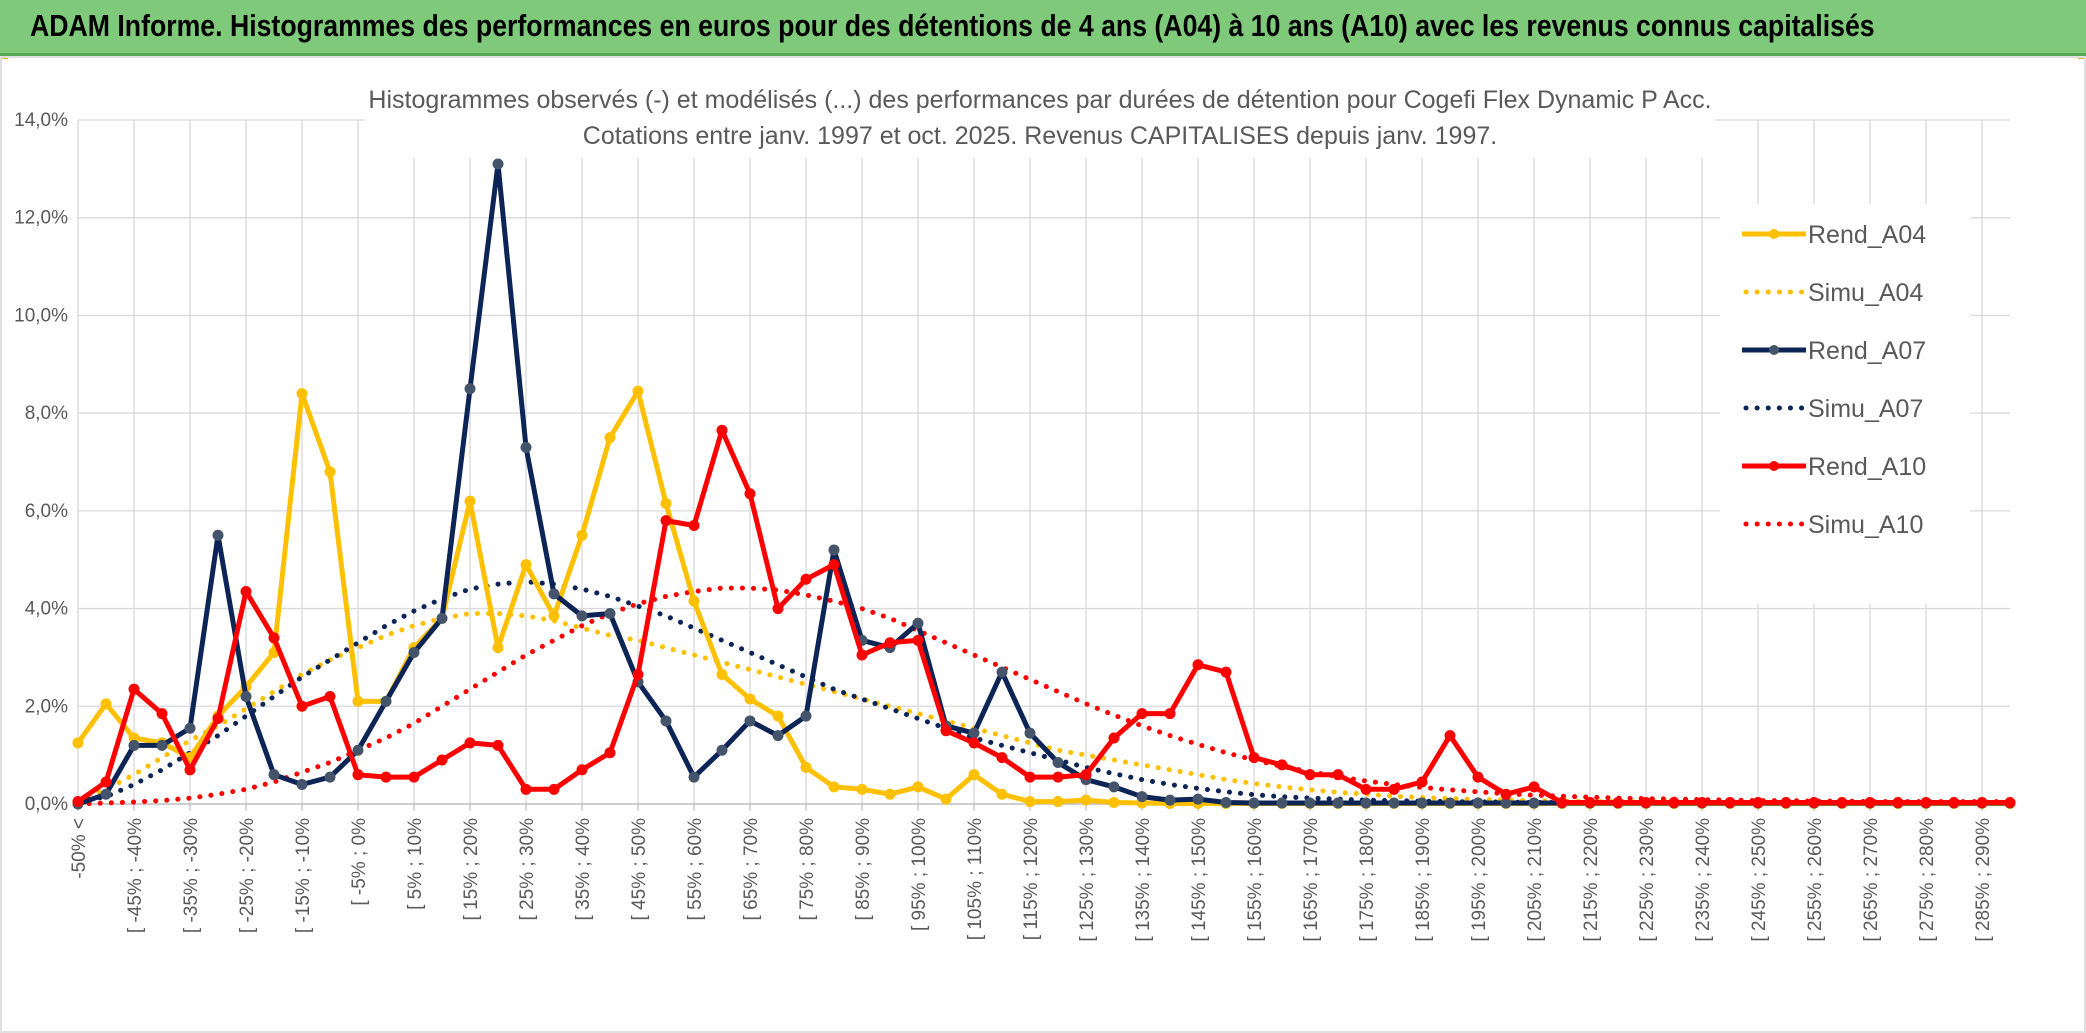  Describe the element at coordinates (1871, 880) in the screenshot. I see `x-tick-label: [ 265% ; 270%` at that location.